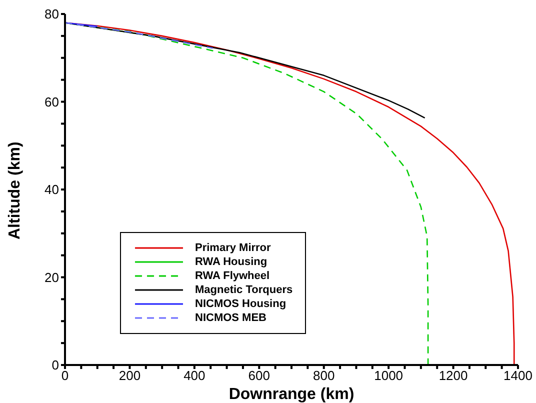  Describe the element at coordinates (51, 277) in the screenshot. I see `y-tick-label: 20` at that location.